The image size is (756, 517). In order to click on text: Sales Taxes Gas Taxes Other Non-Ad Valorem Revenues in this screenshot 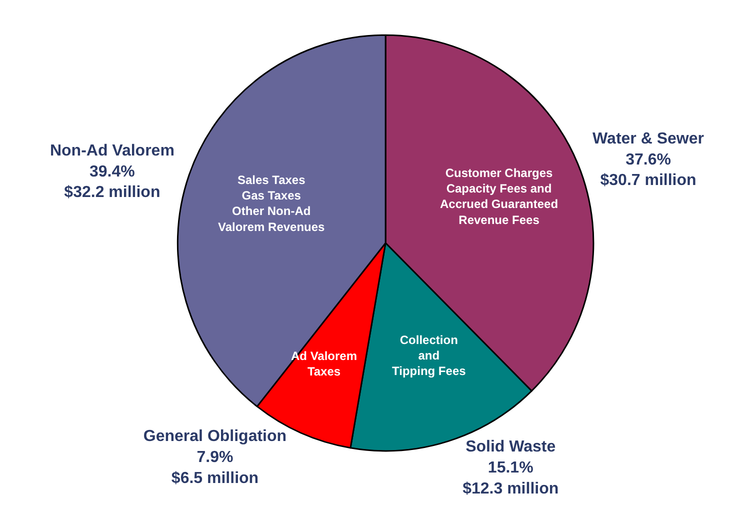, I will do `click(272, 203)`.